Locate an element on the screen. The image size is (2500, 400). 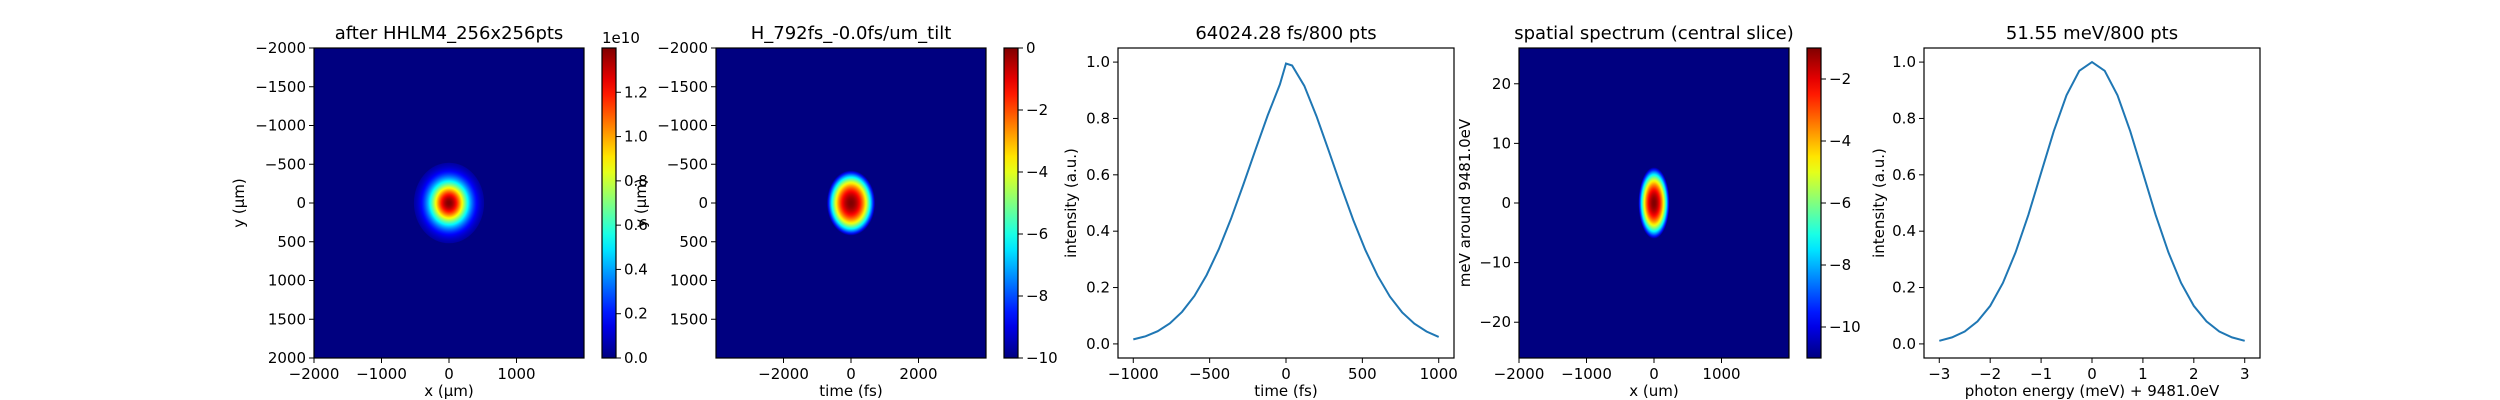
panel-4-colorbar: −2 −4 −6 −8 −10 is located at coordinates (1833, 203).